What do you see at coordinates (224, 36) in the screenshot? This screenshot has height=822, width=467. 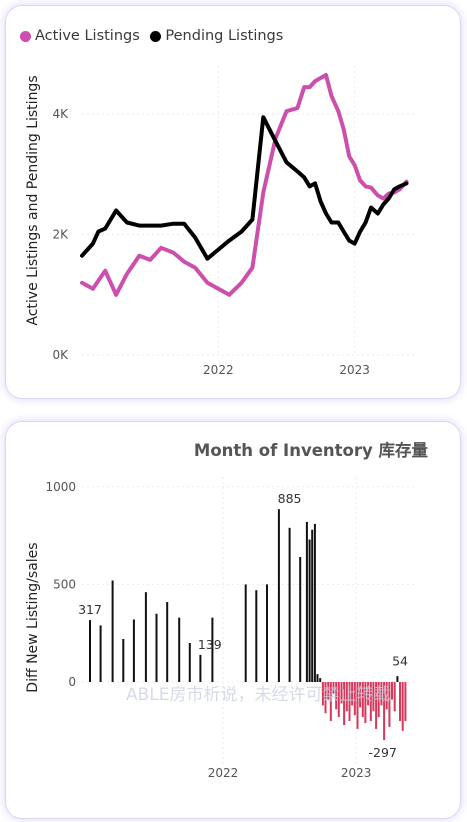 I see `legend-label-pending: Pending Listings` at bounding box center [224, 36].